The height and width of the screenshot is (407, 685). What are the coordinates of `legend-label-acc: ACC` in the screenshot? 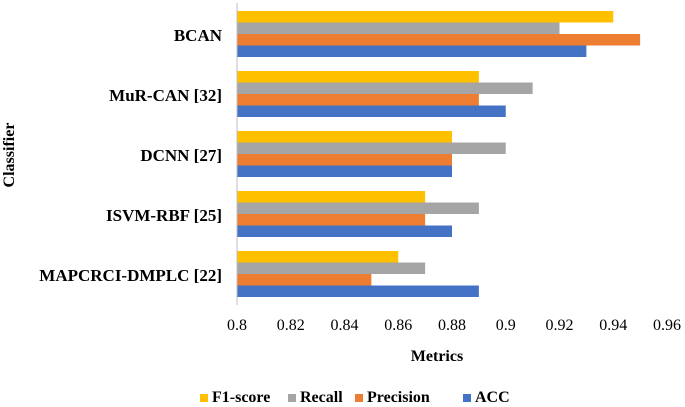 It's located at (492, 397).